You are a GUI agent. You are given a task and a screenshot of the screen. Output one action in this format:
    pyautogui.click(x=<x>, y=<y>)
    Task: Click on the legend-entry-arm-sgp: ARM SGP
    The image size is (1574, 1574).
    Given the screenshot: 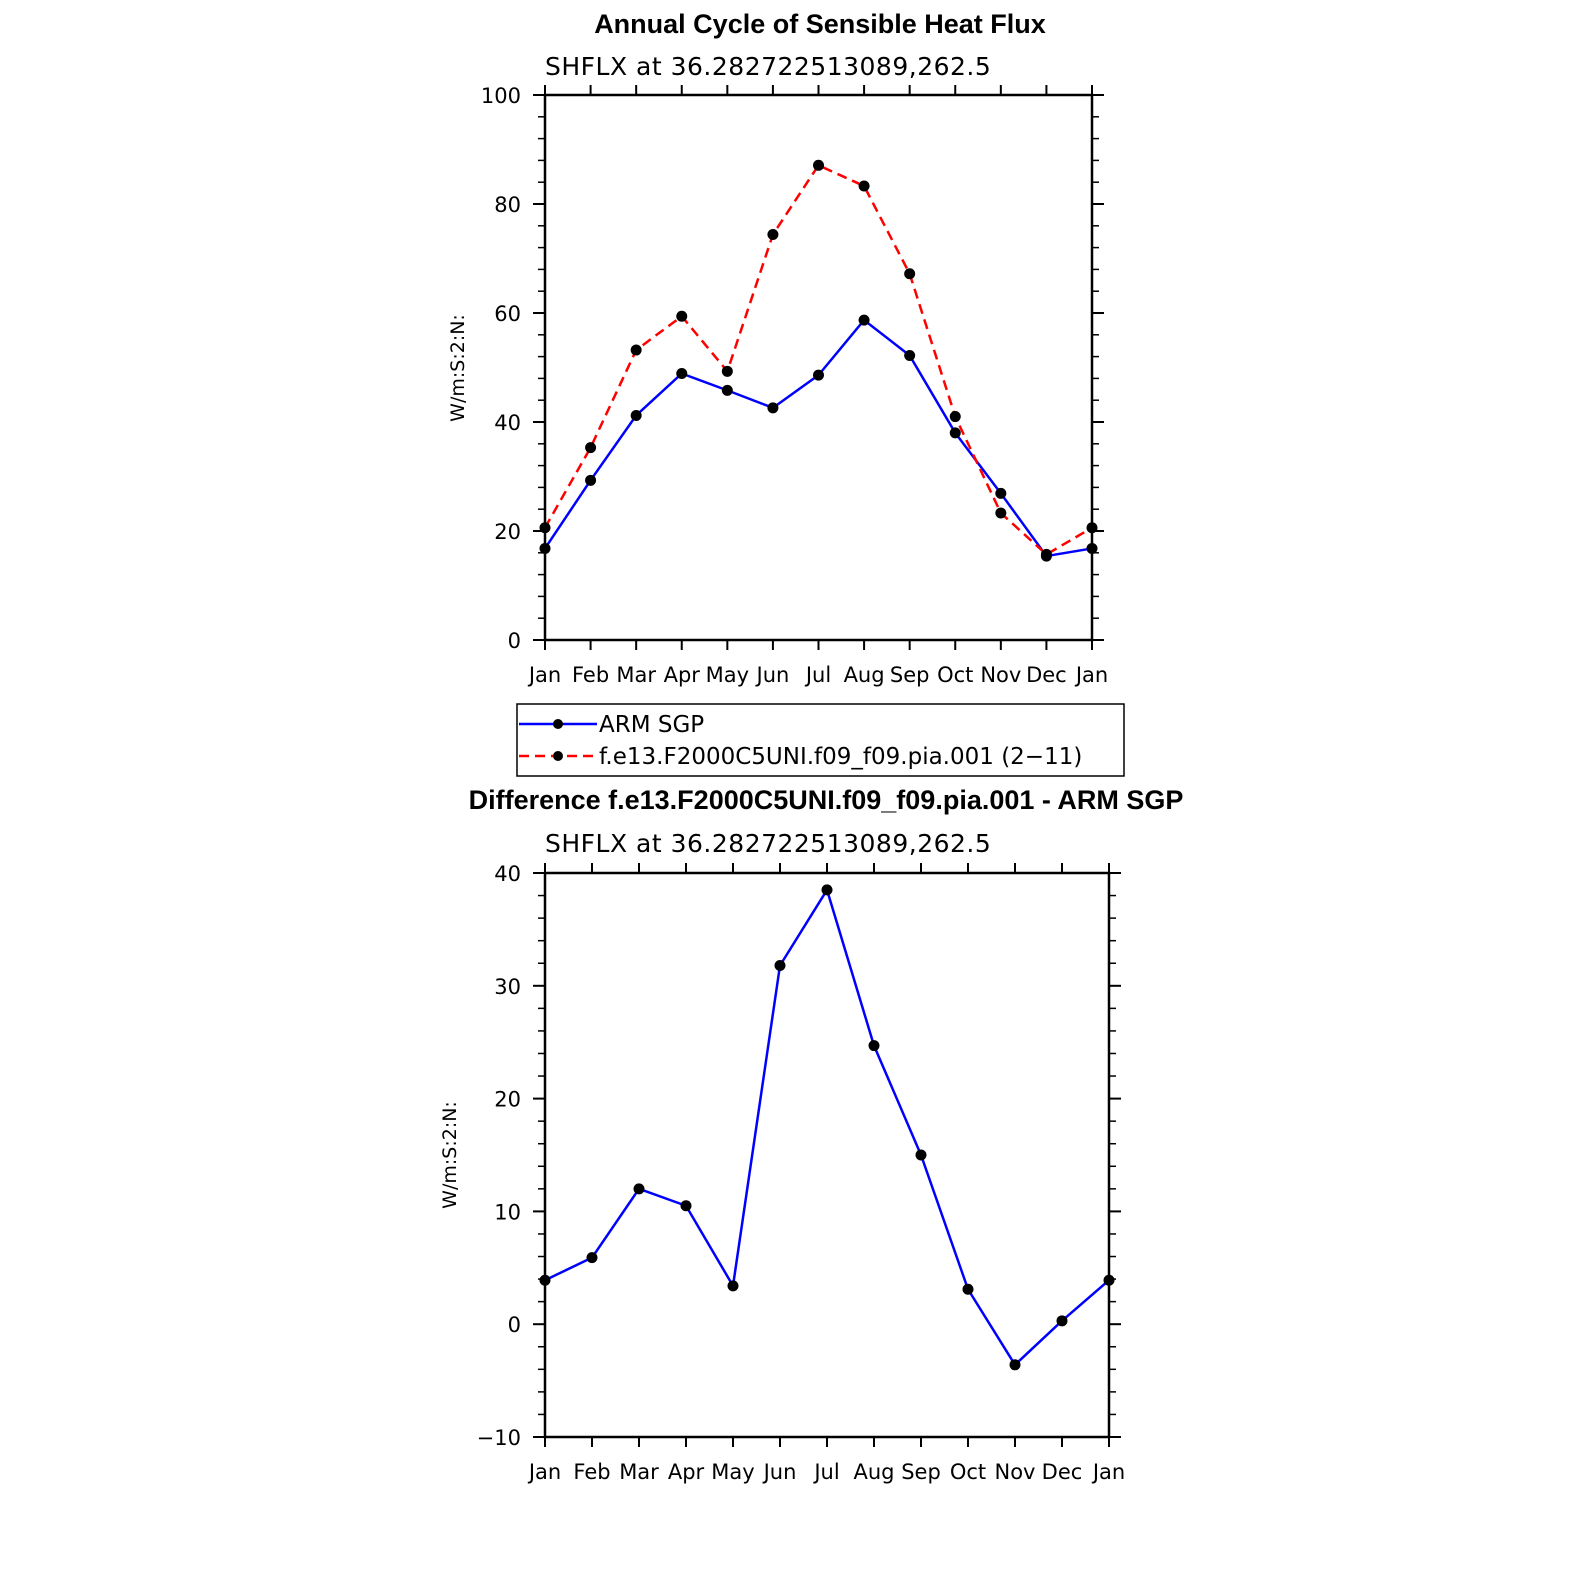 What is the action you would take?
    pyautogui.click(x=611, y=725)
    